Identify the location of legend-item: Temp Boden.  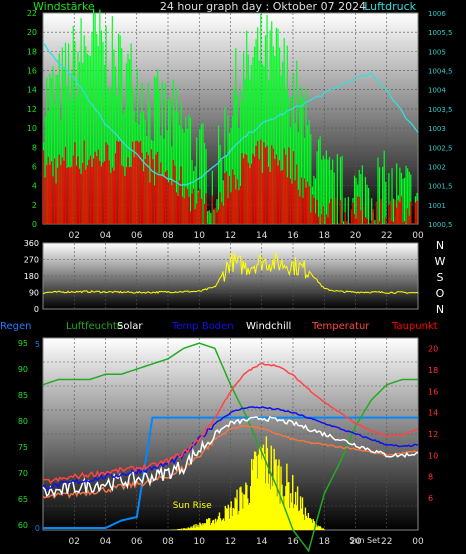
(202, 326).